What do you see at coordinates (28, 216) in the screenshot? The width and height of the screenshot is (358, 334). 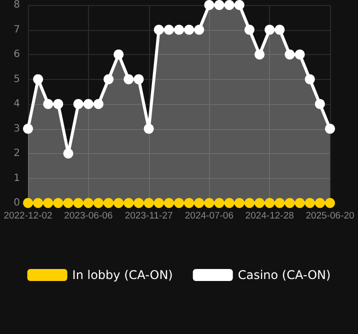 I see `x-tick-label: 2022-12-02` at bounding box center [28, 216].